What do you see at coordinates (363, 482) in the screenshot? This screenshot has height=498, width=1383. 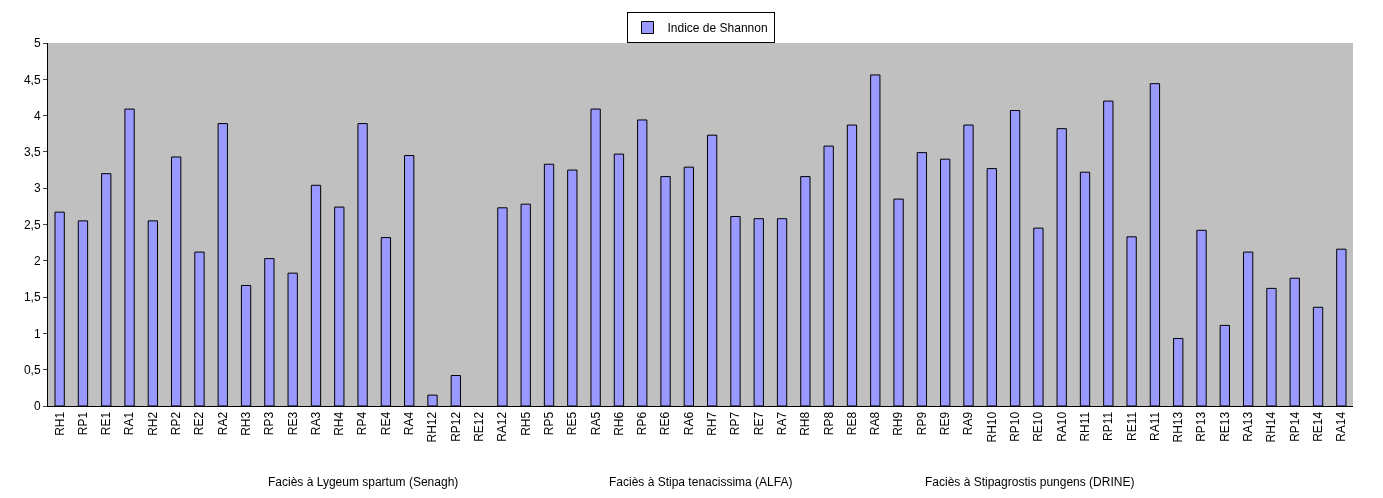 I see `text: Faciès à Lygeum spartum (Senagh)` at bounding box center [363, 482].